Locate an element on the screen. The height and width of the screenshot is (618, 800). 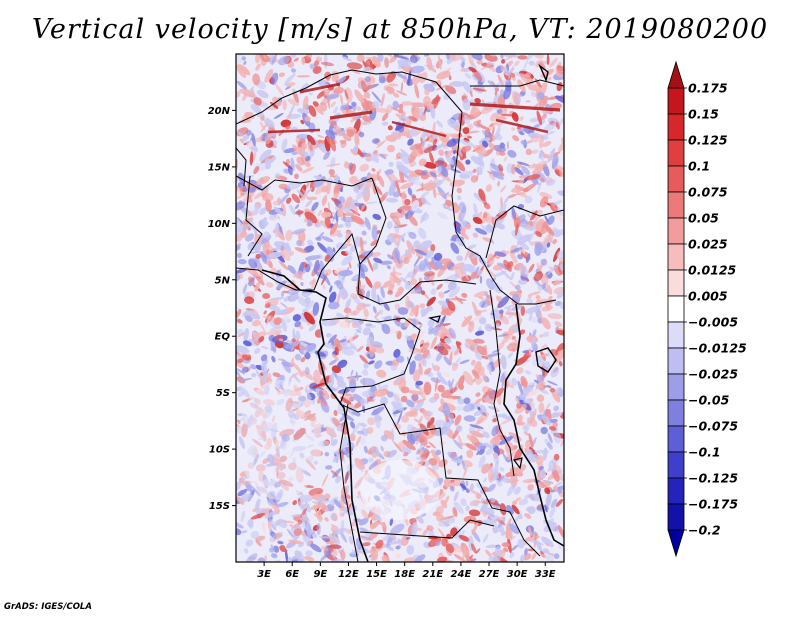
grads-credit: GrADS: IGES/COLA is located at coordinates (48, 607).